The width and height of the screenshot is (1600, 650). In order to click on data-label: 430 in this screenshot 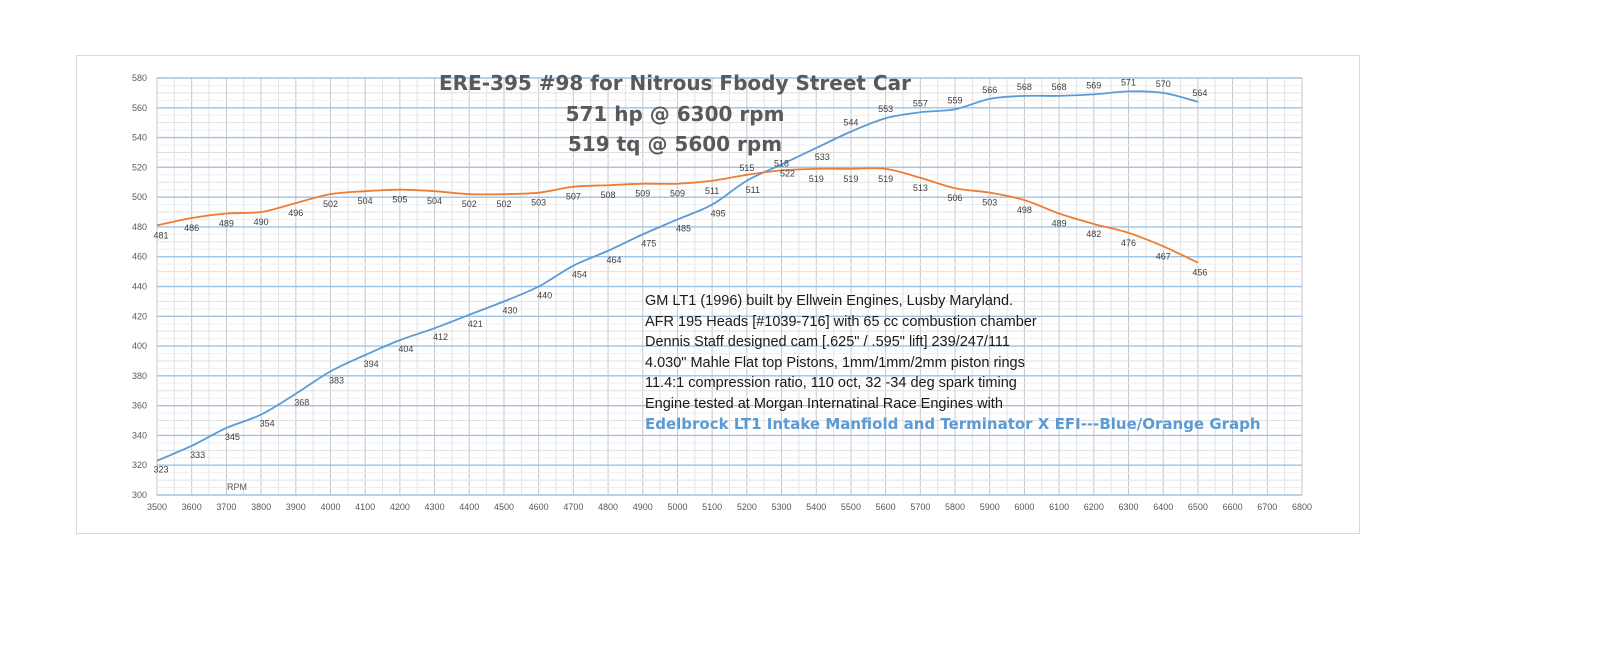, I will do `click(509, 310)`.